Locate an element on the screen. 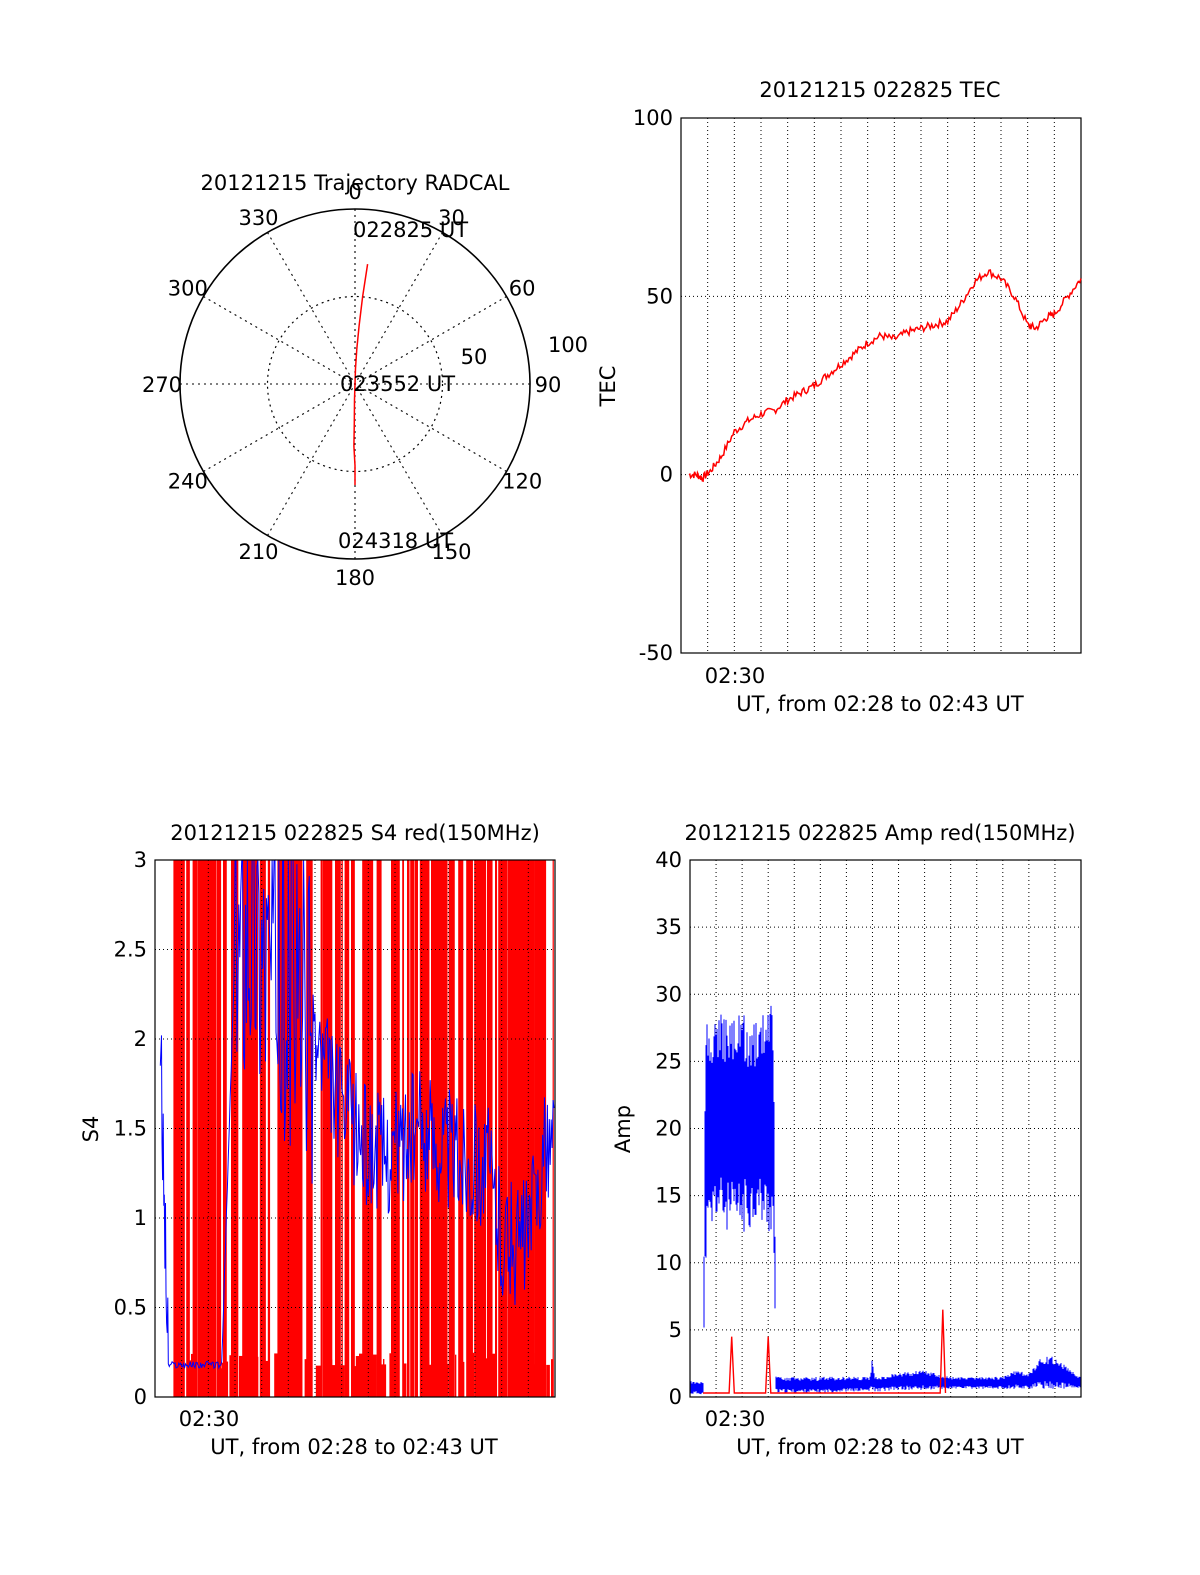 Image resolution: width=1200 pixels, height=1575 pixels. tec-grid is located at coordinates (881, 385).